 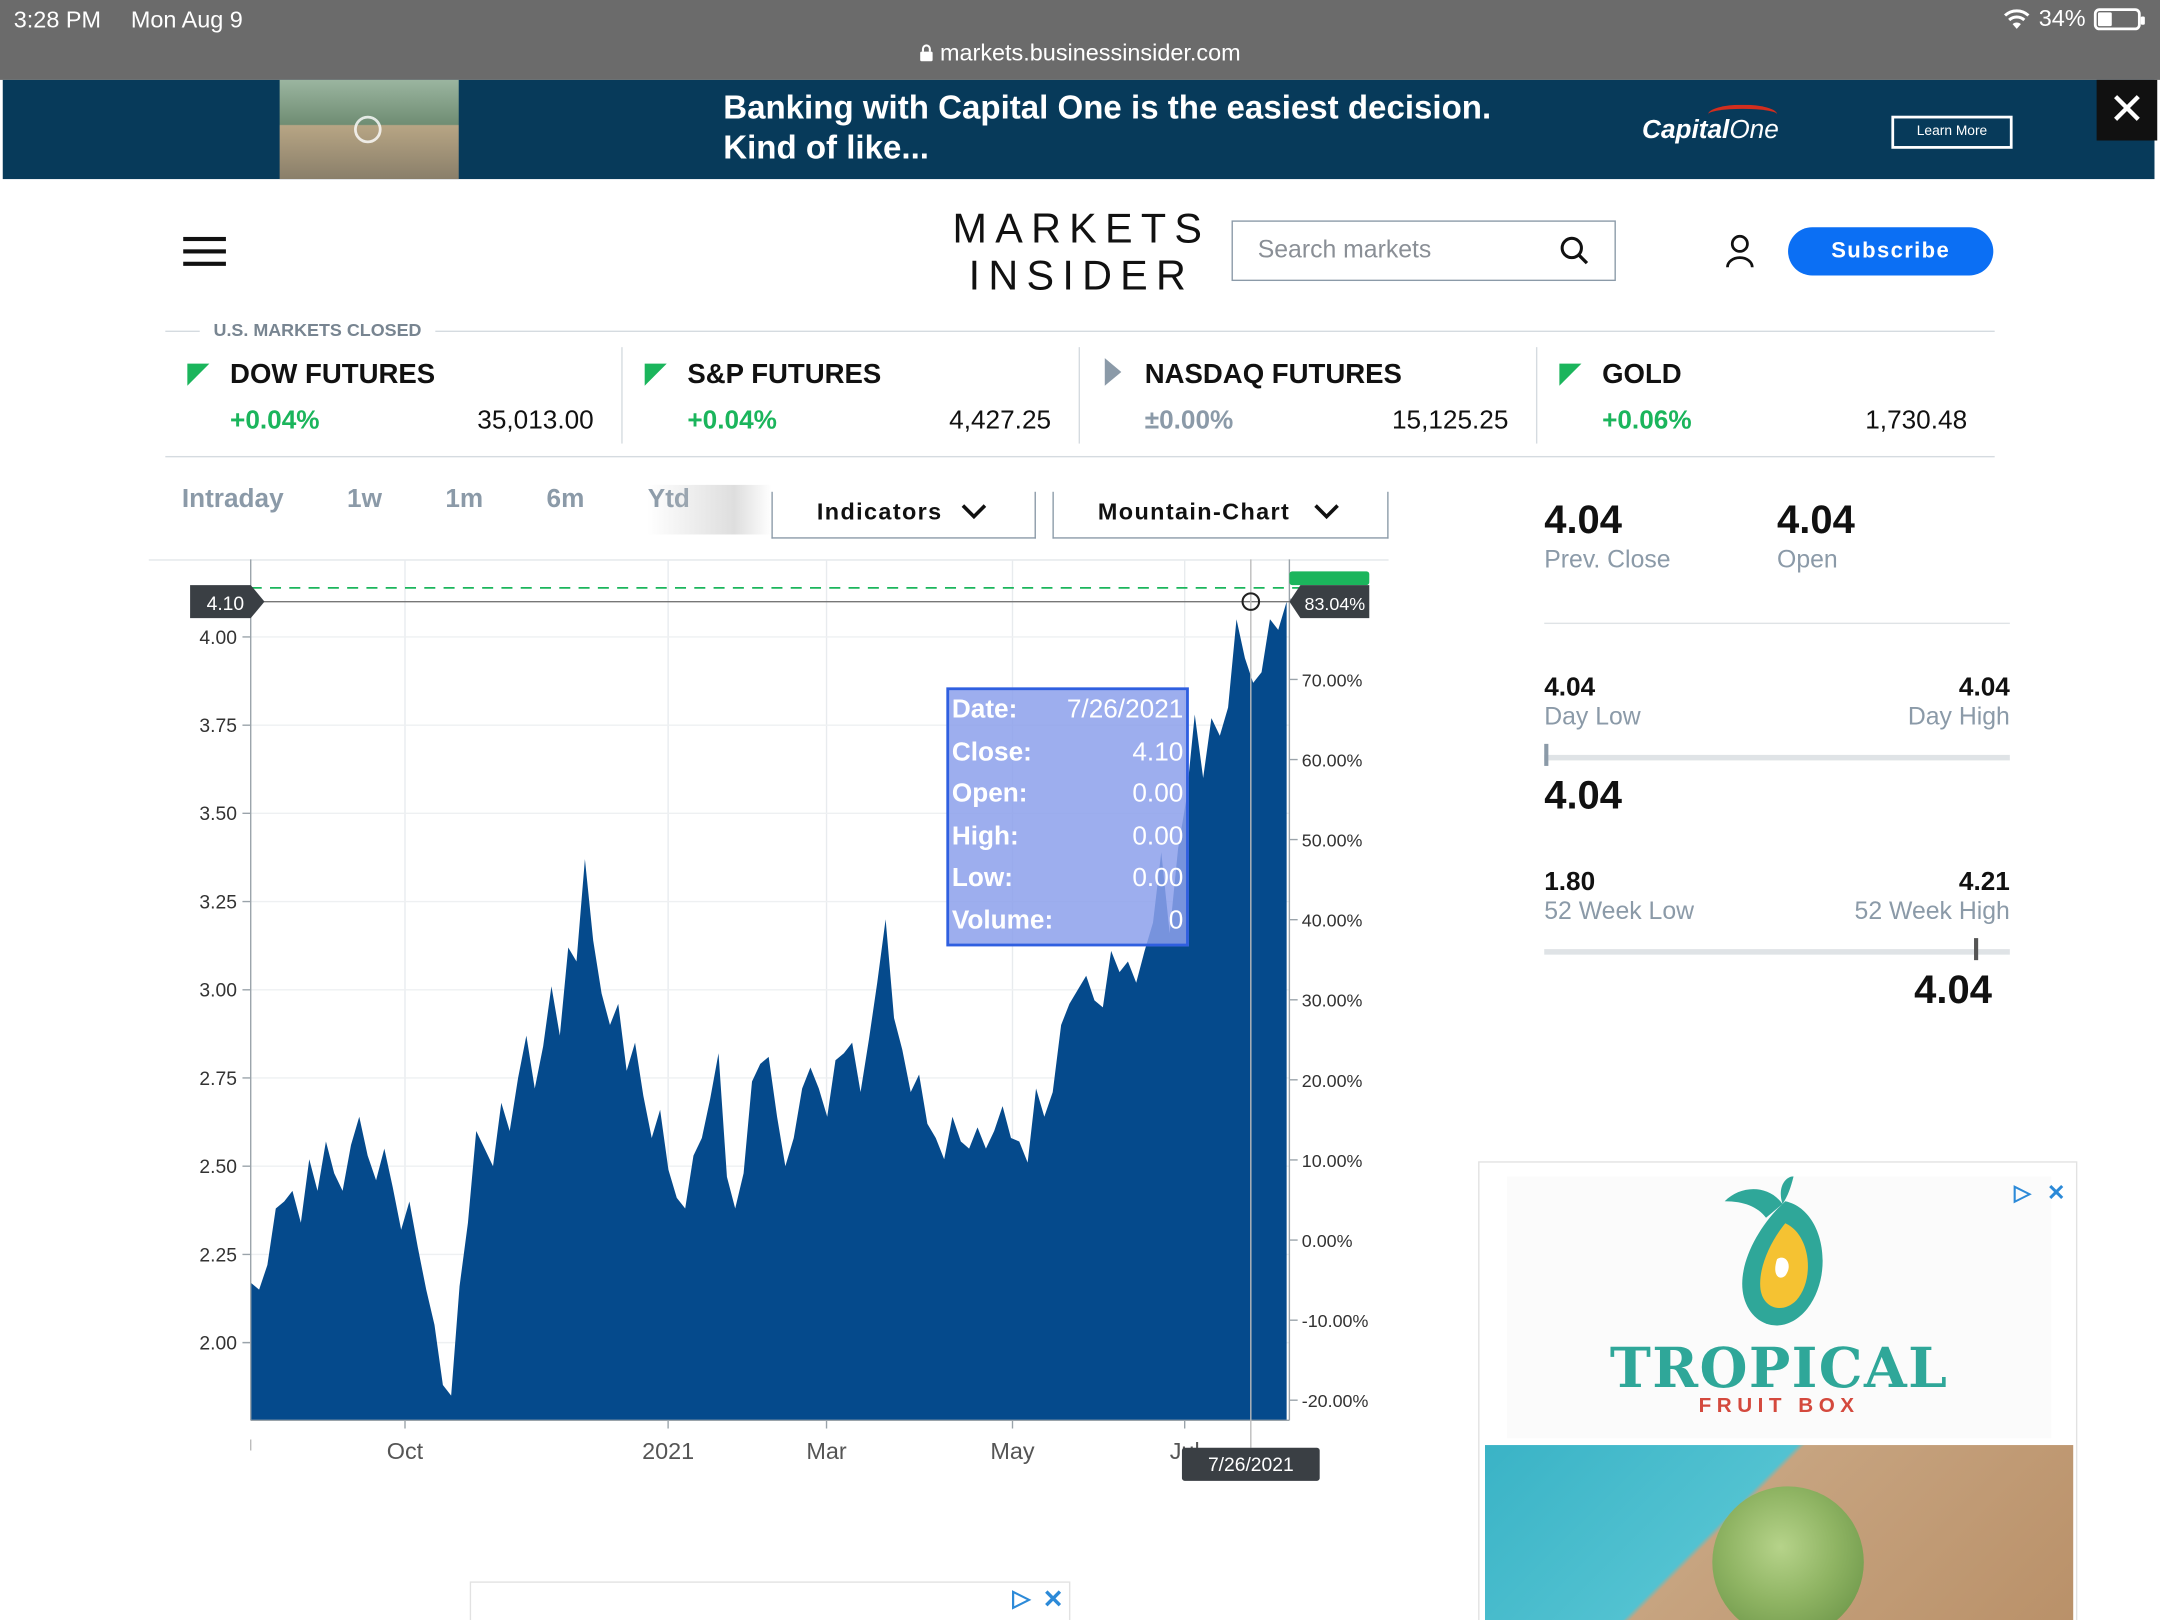 I want to click on search-icon, so click(x=1574, y=251).